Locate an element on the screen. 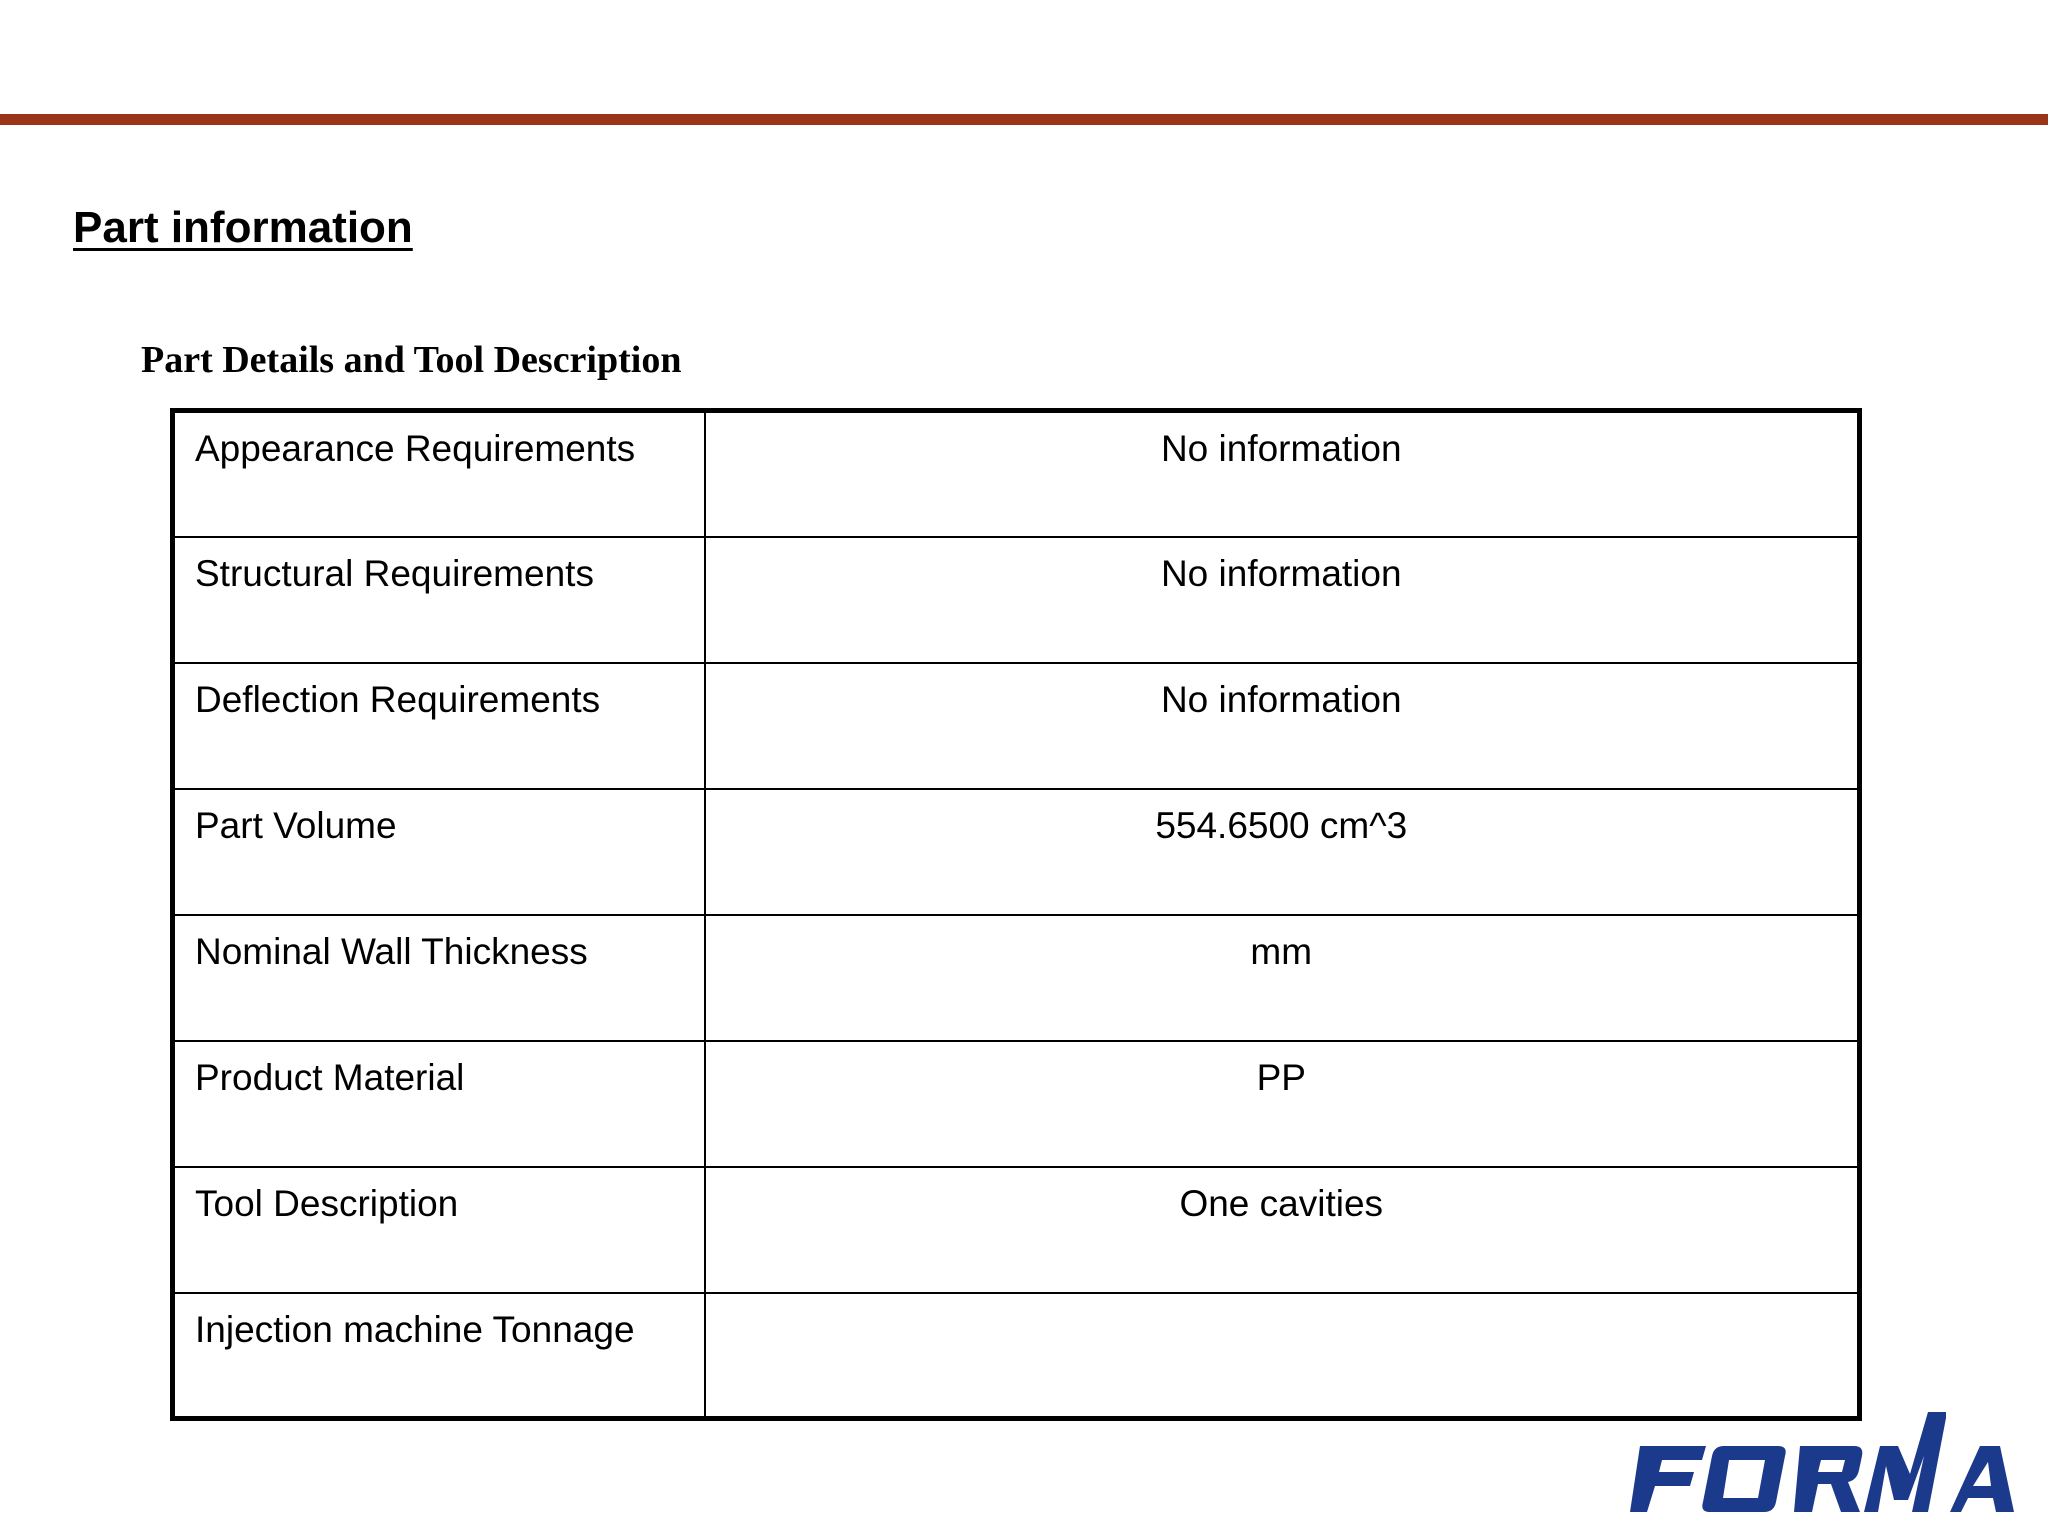 The width and height of the screenshot is (2048, 1536). page-title: Part information is located at coordinates (243, 227).